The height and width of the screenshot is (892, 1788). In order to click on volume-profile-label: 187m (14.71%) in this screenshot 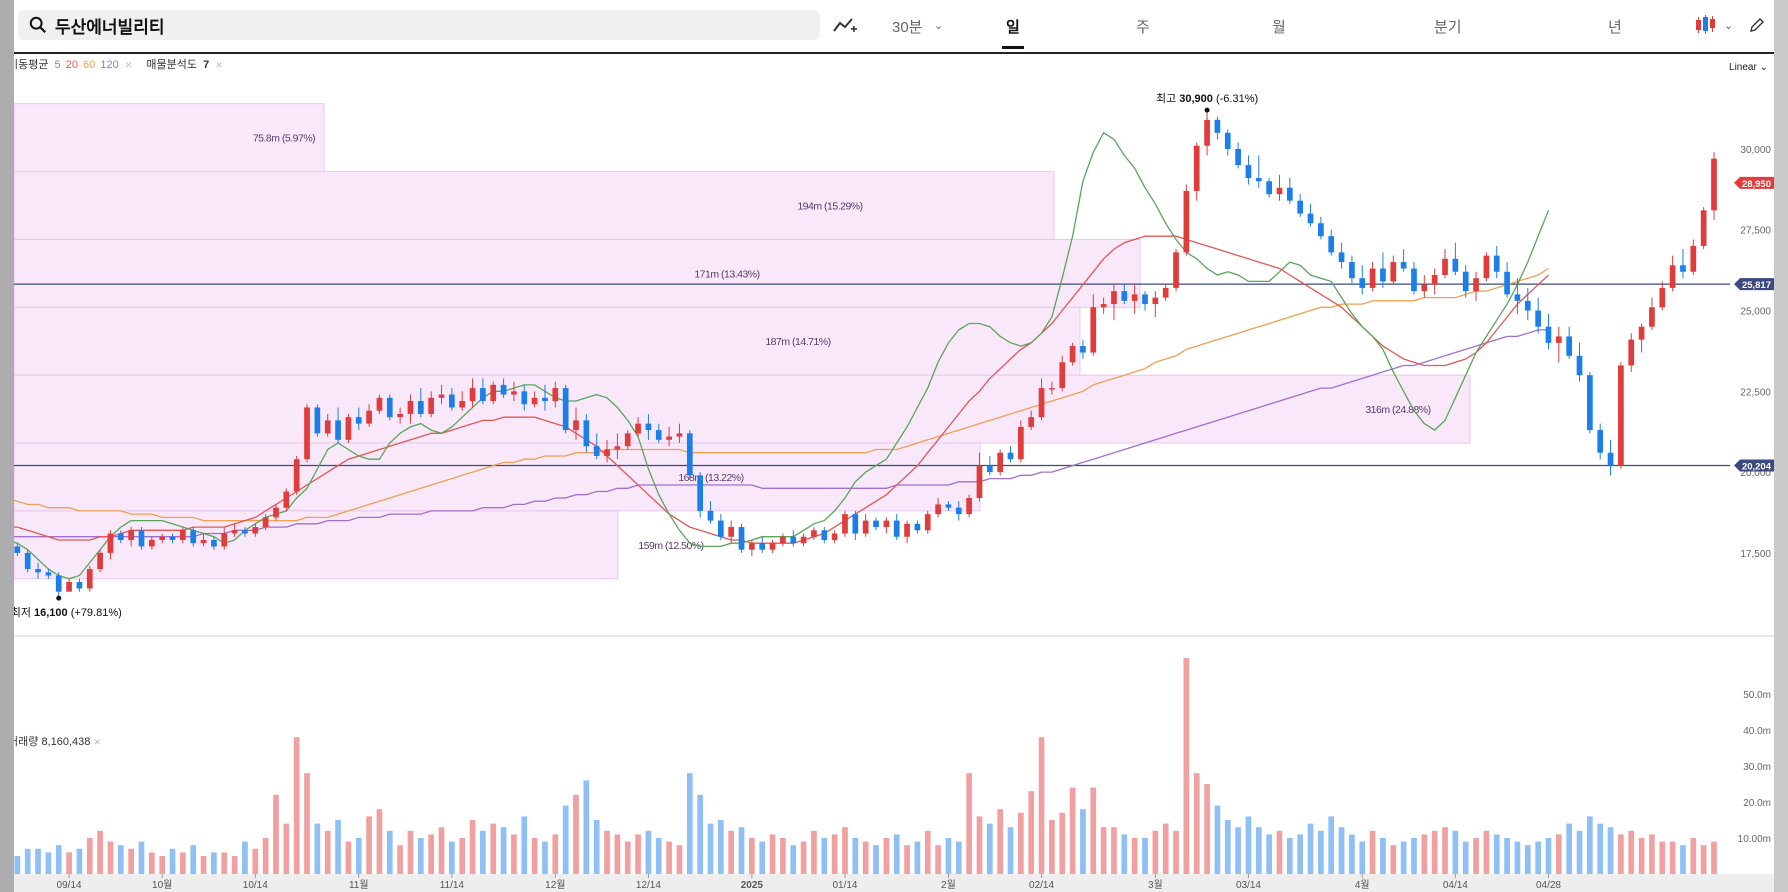, I will do `click(797, 342)`.